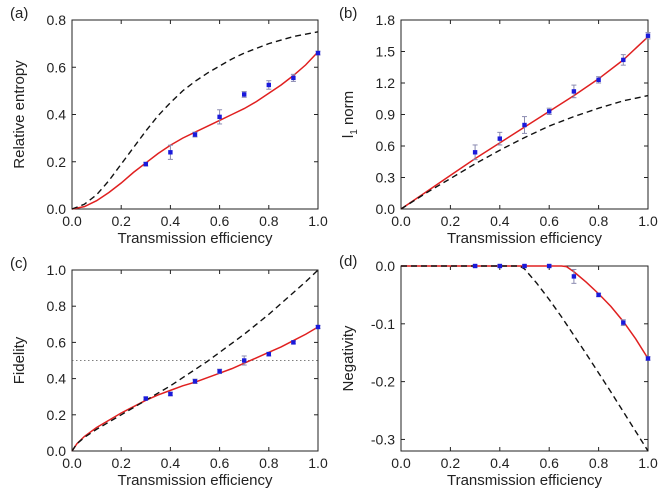 The image size is (658, 502). I want to click on y-axis-title: Relative entropy, so click(19, 114).